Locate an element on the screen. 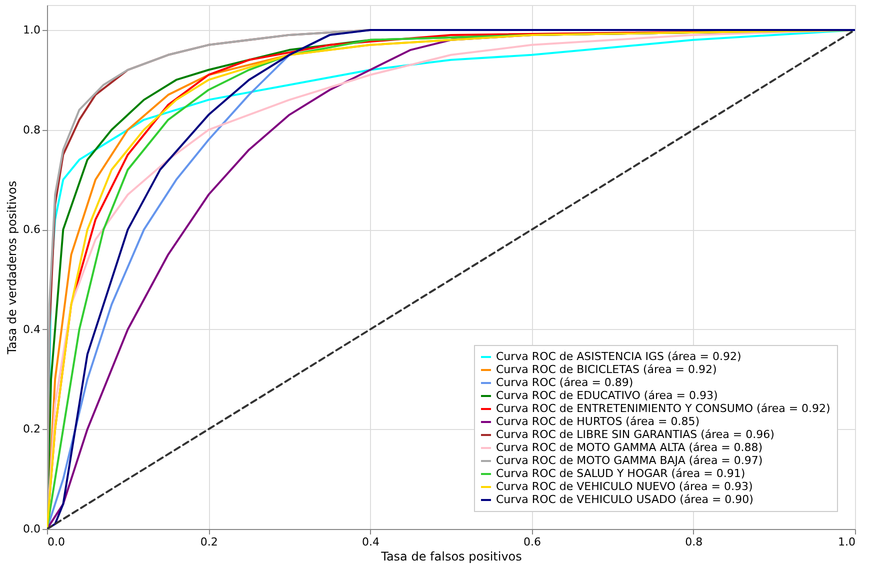 The width and height of the screenshot is (882, 579). y-tick-label: 0.4 is located at coordinates (31, 329).